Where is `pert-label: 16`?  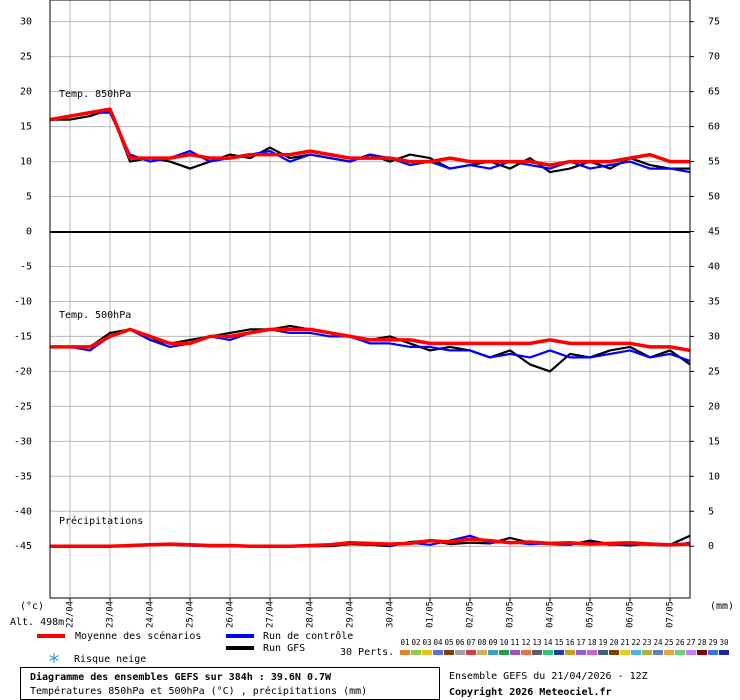
pert-label: 16 is located at coordinates (570, 642).